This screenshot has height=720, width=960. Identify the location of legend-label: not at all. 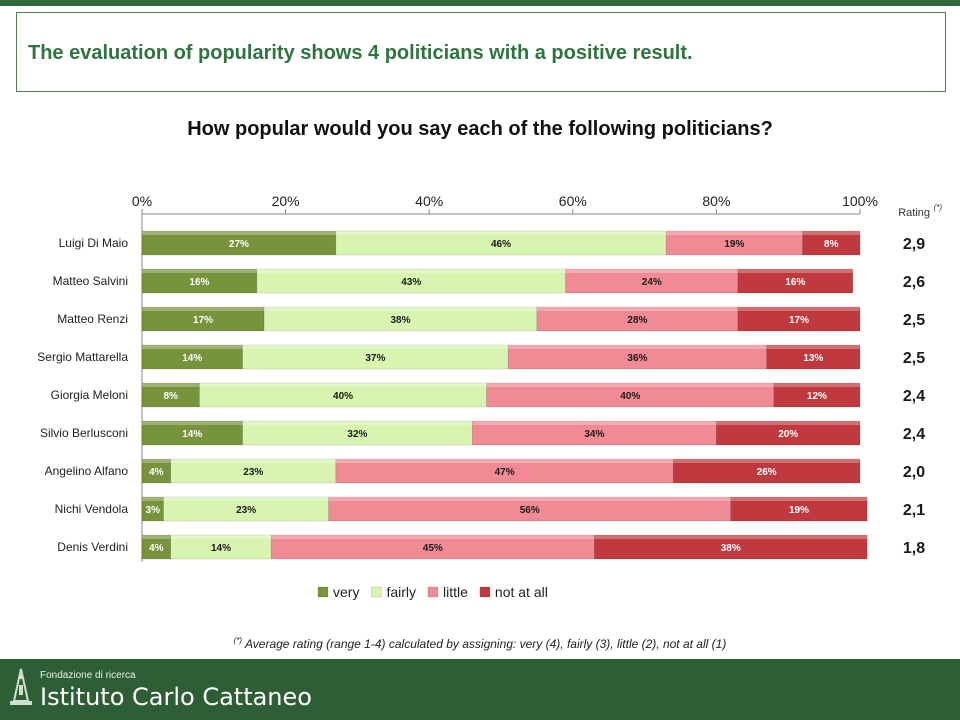
(521, 592).